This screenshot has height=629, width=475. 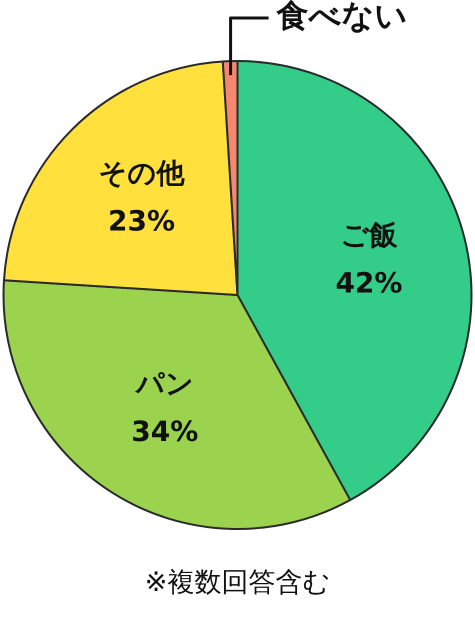 I want to click on slice-label: パン, so click(x=164, y=383).